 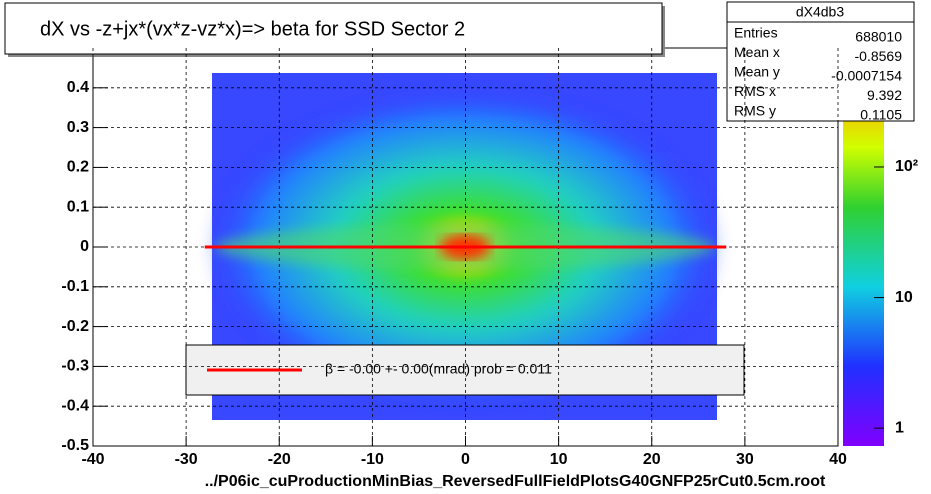 I want to click on z-tick-label: 10, so click(x=904, y=297).